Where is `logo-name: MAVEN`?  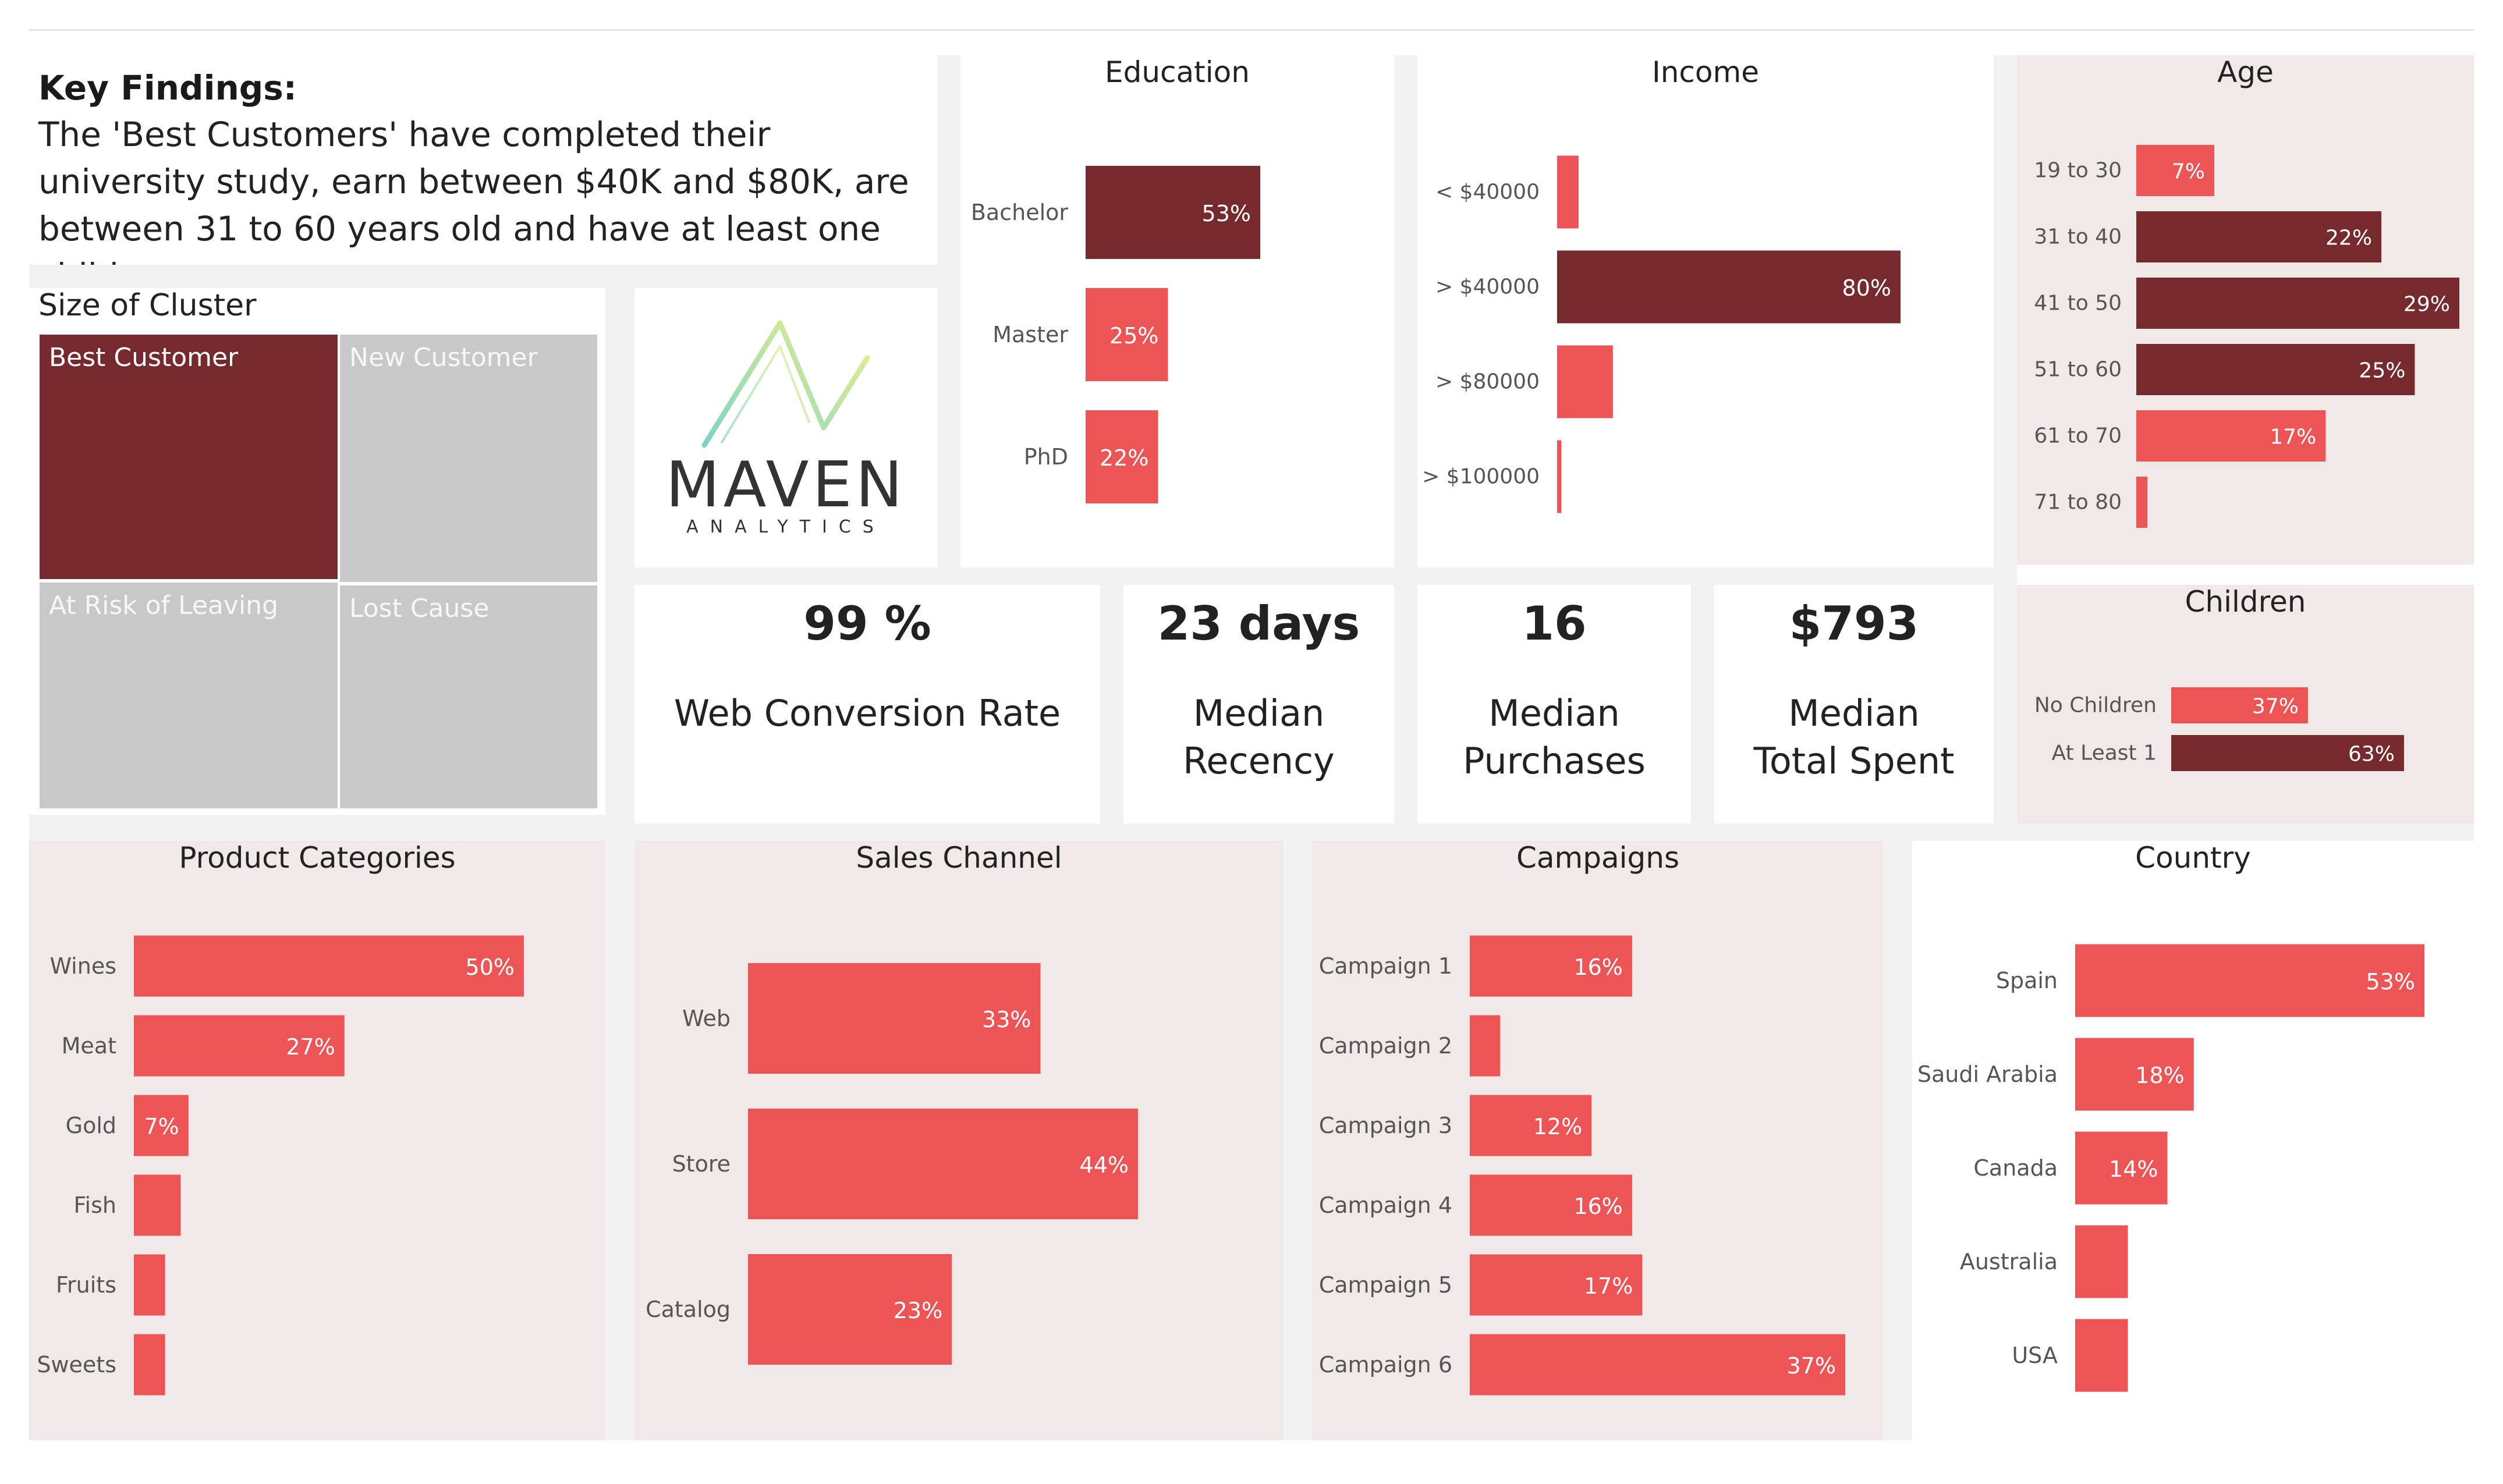
logo-name: MAVEN is located at coordinates (785, 485).